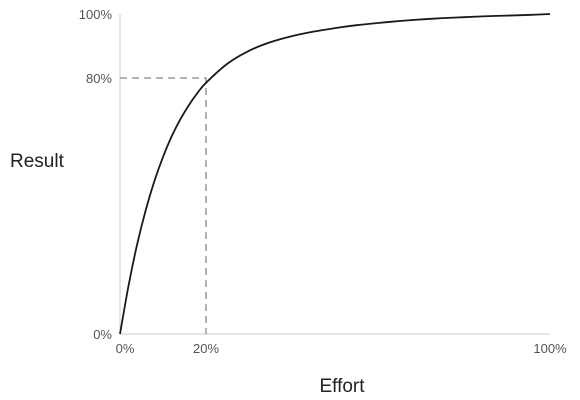 Image resolution: width=580 pixels, height=400 pixels. I want to click on x-tick-label-20: 20%, so click(206, 348).